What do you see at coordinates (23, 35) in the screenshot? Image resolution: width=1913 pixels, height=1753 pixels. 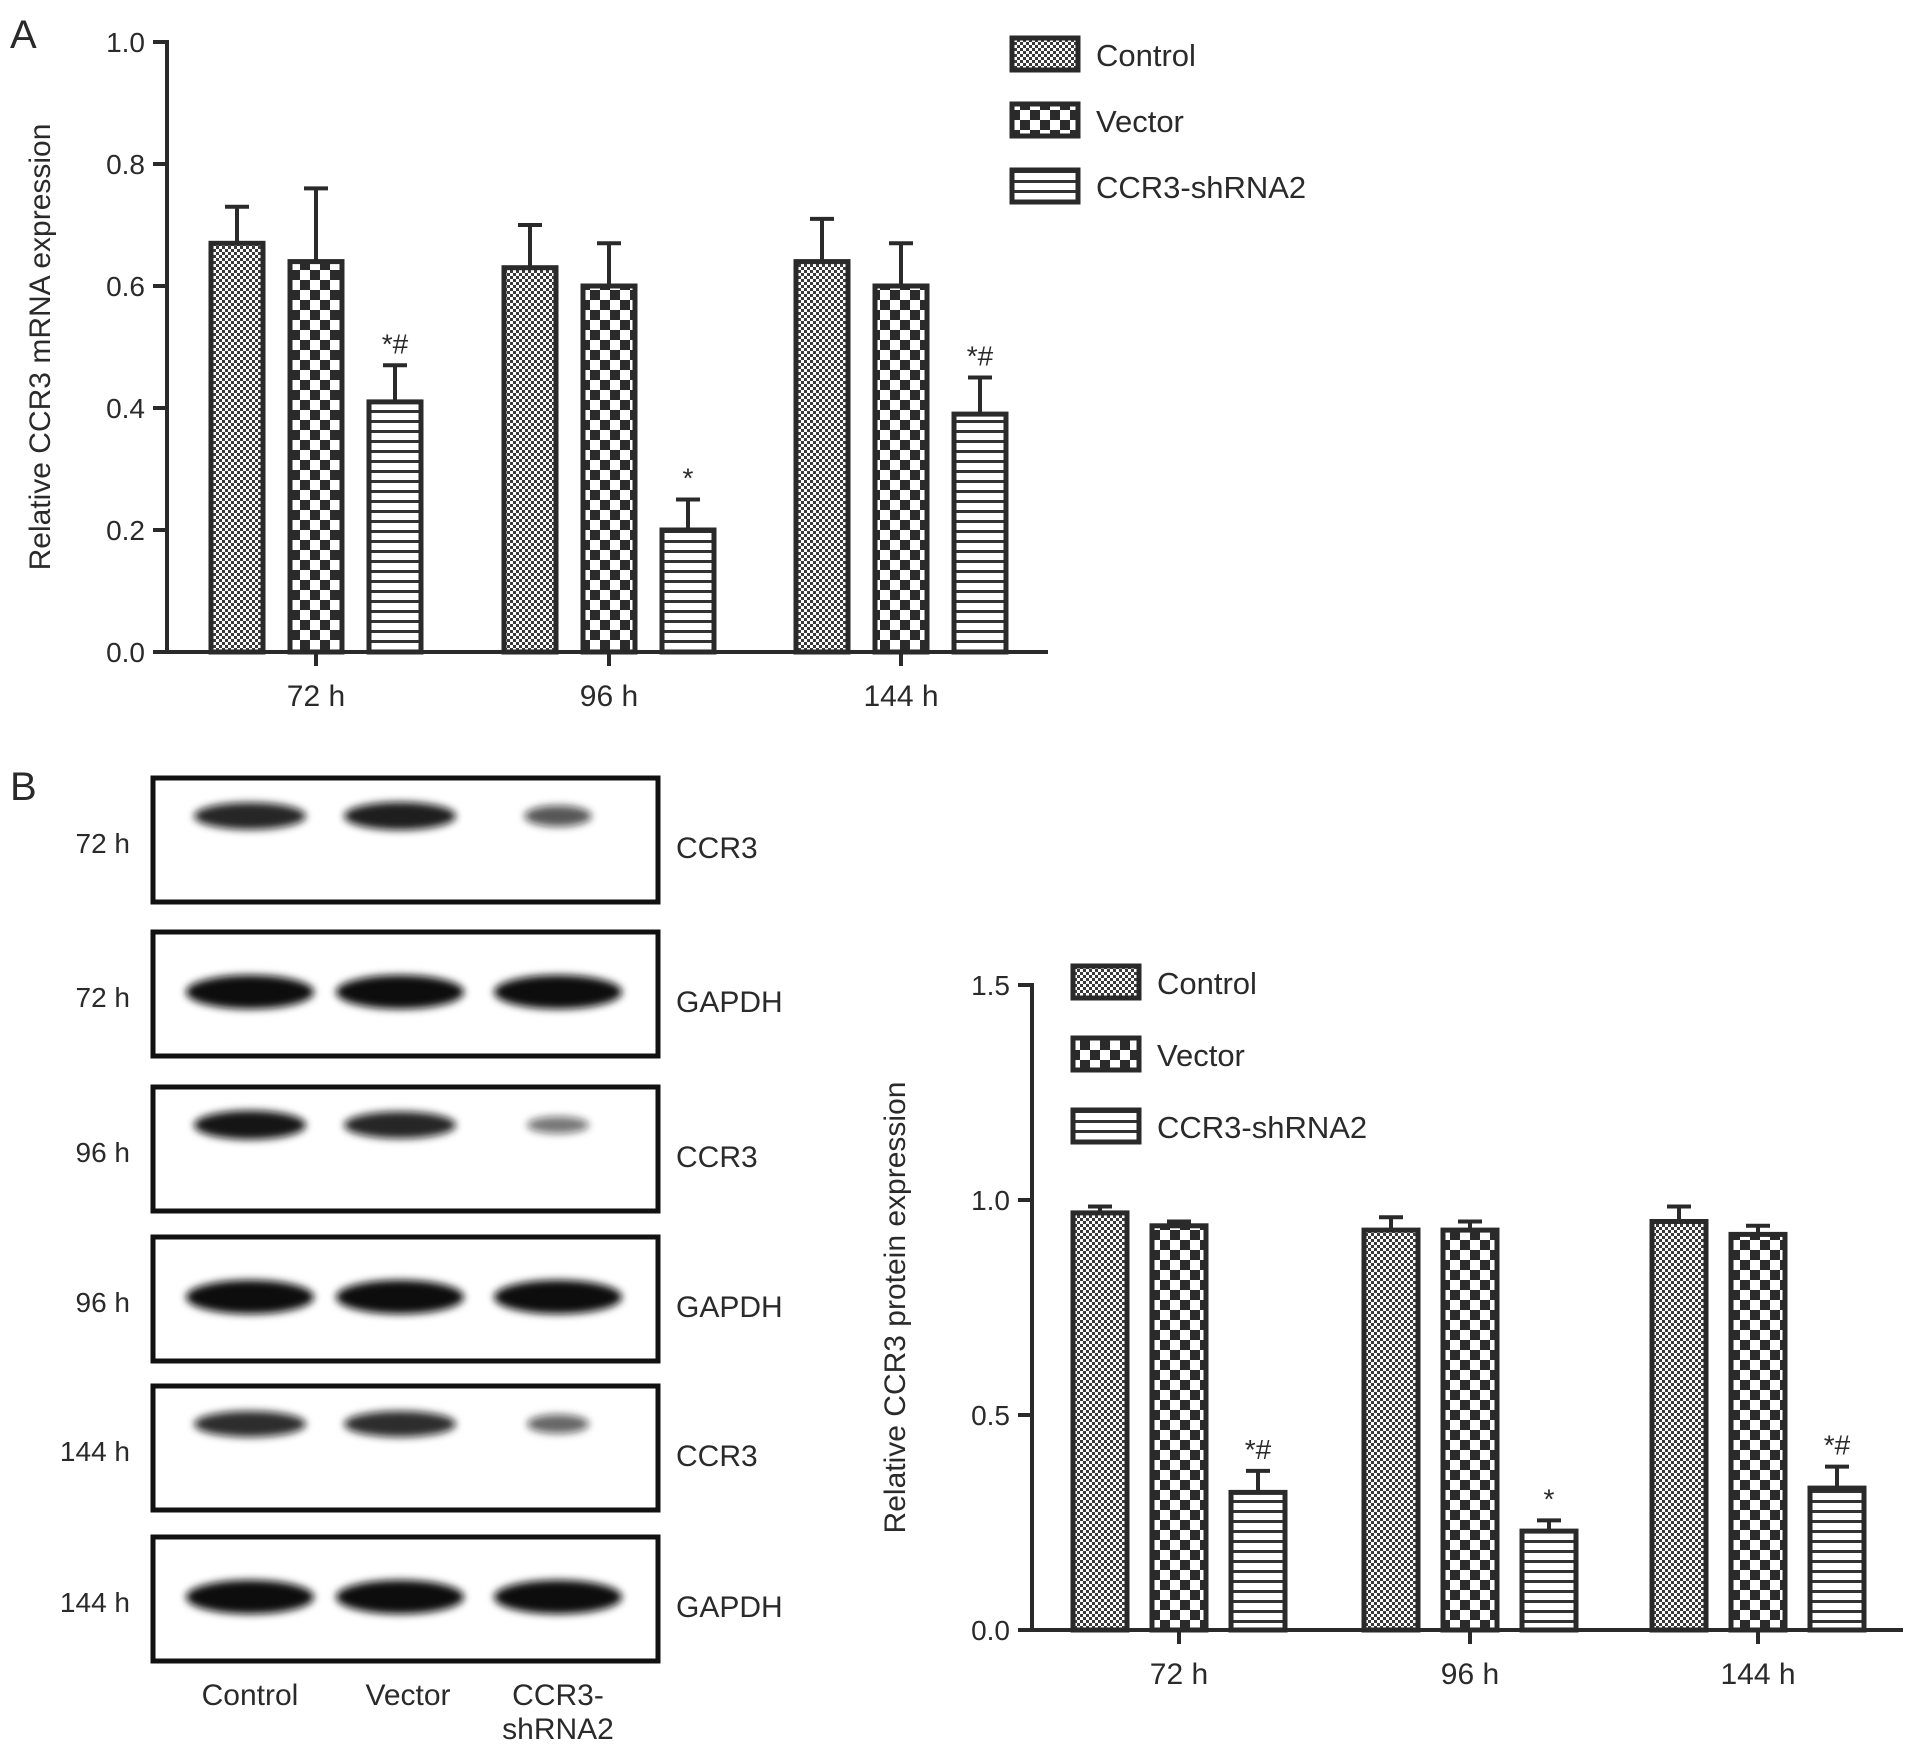 I see `panel-letter-a: A` at bounding box center [23, 35].